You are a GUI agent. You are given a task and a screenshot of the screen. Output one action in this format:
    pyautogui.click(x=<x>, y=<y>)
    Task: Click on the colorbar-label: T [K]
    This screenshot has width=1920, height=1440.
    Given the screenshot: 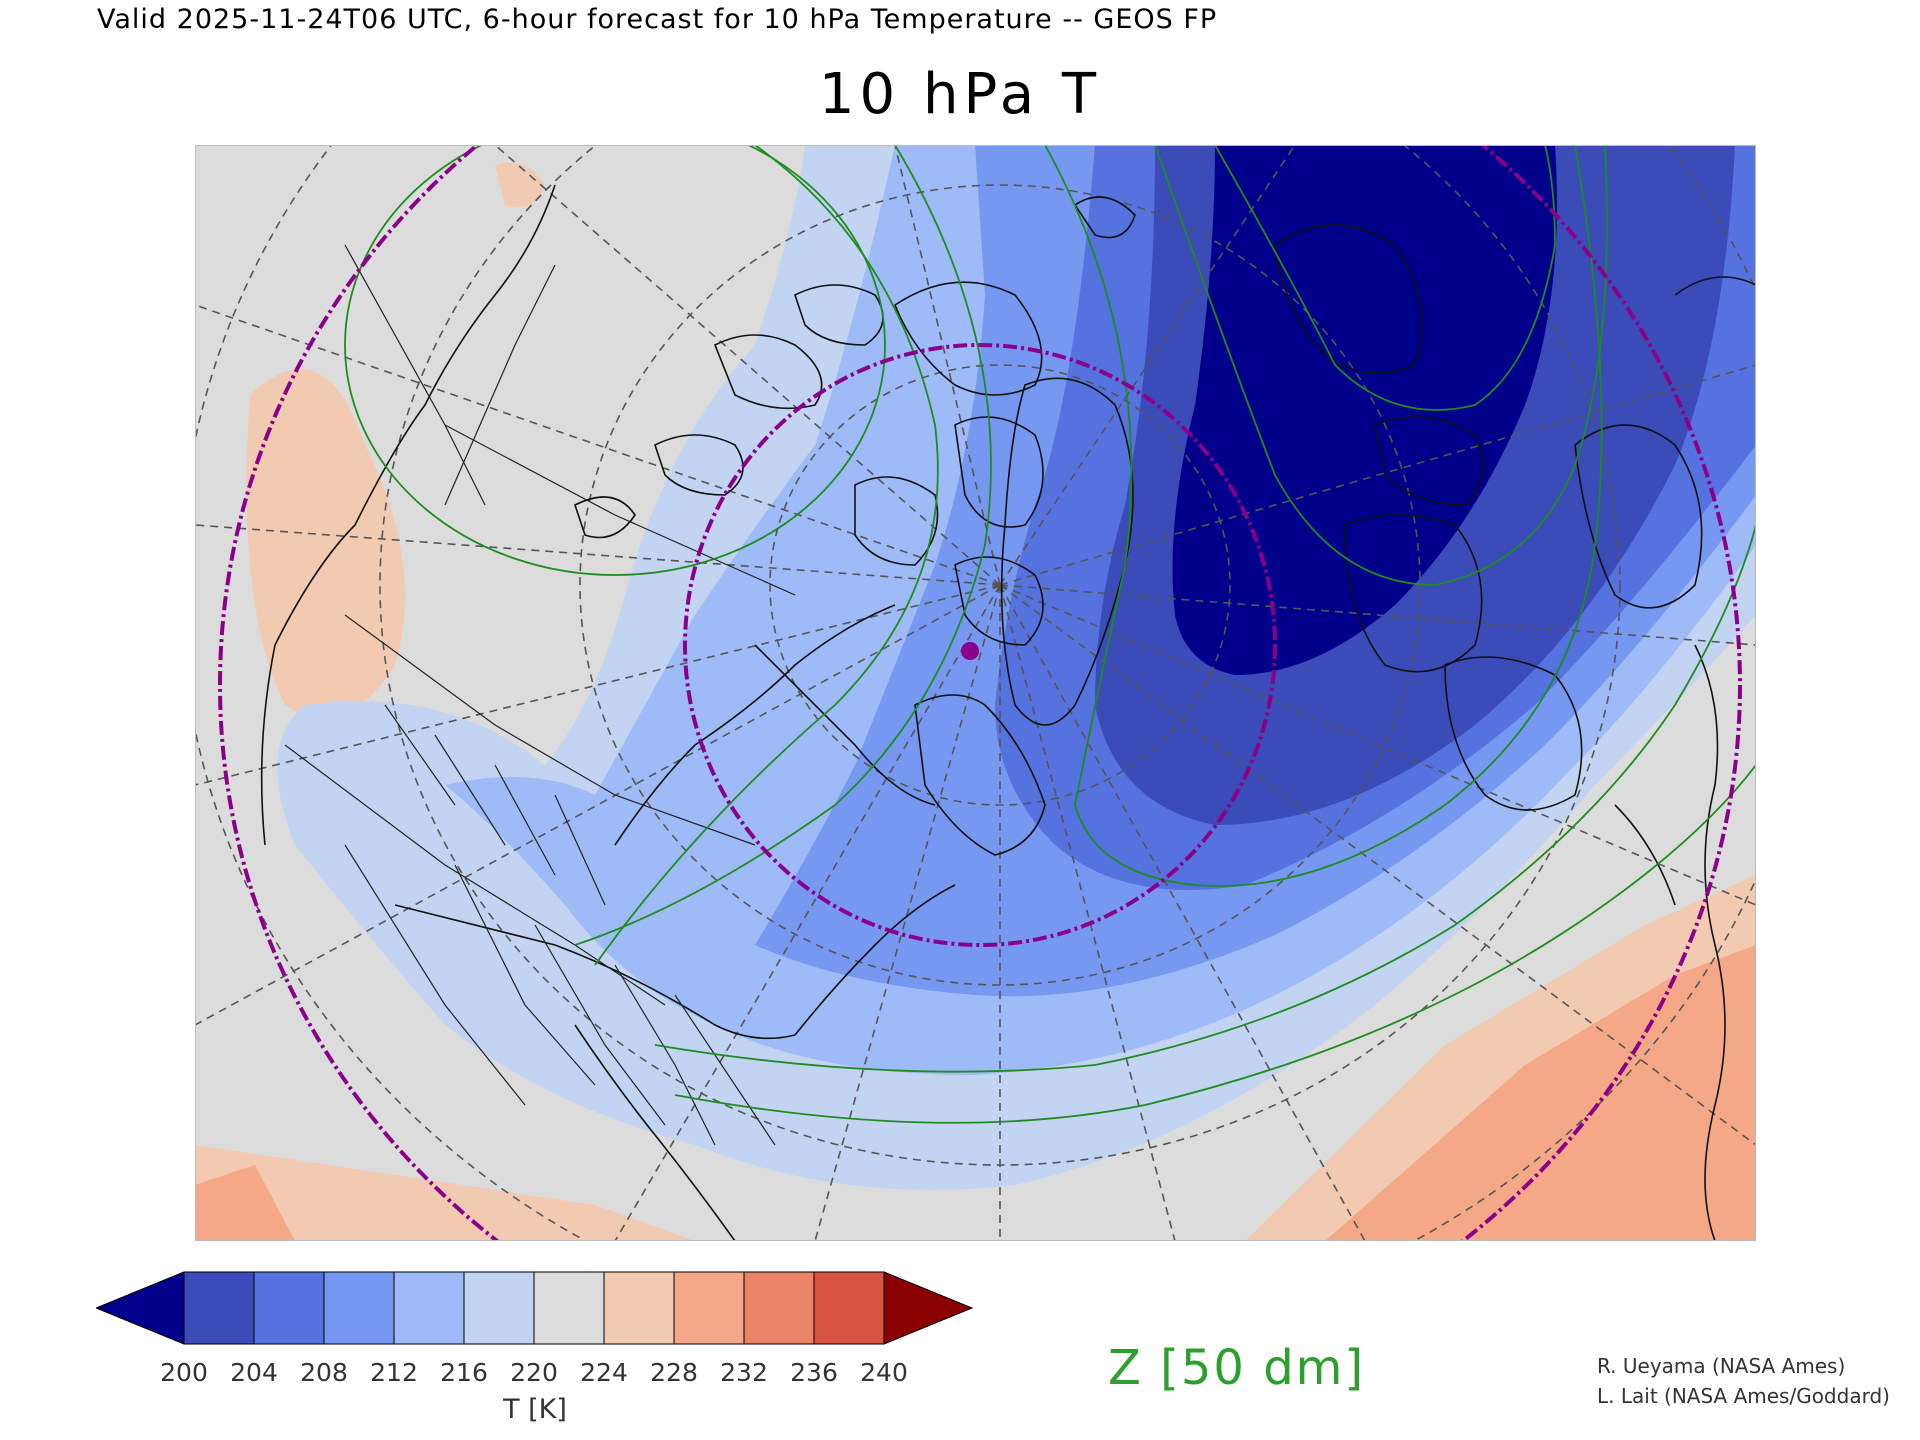 What is the action you would take?
    pyautogui.click(x=535, y=1409)
    